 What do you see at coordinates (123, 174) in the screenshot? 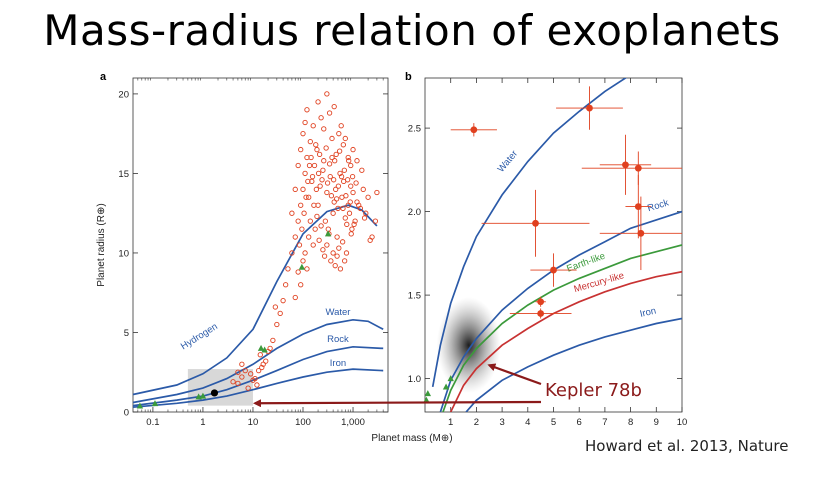
I see `y-tick-label: 15` at bounding box center [123, 174].